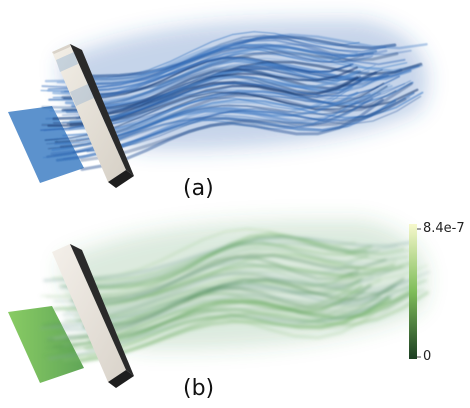 The width and height of the screenshot is (470, 408). What do you see at coordinates (93, 116) in the screenshot?
I see `obstacle-box-a` at bounding box center [93, 116].